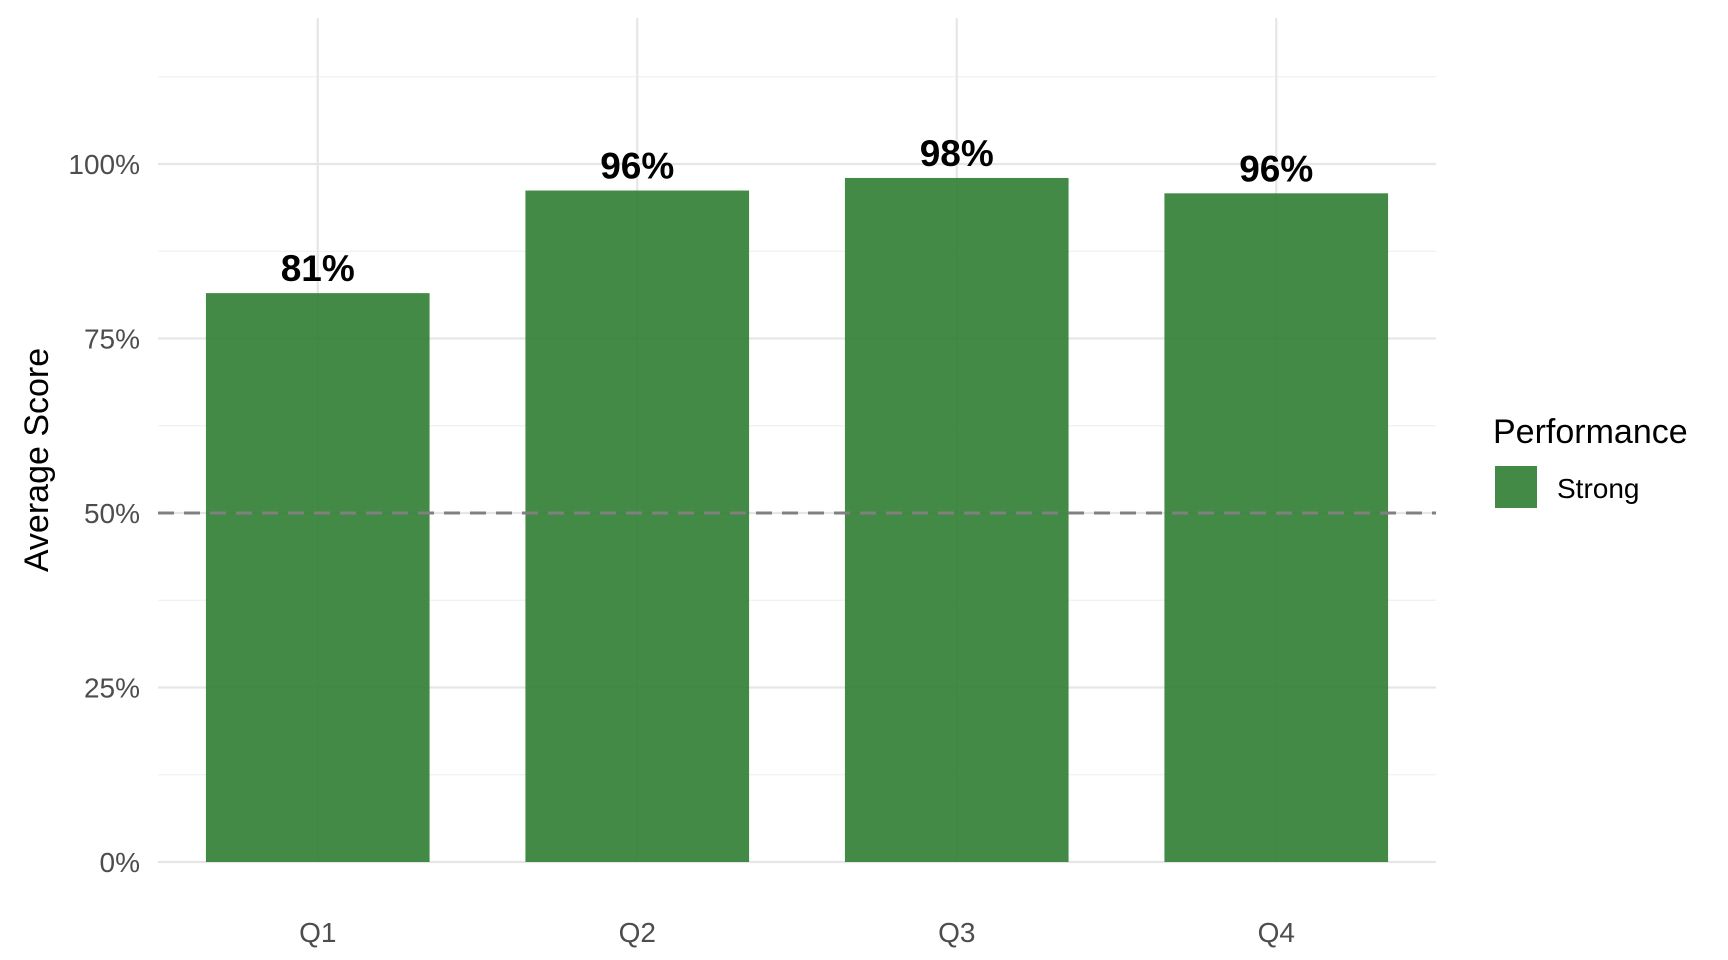 The image size is (1728, 960). What do you see at coordinates (317, 577) in the screenshot?
I see `bar-q1` at bounding box center [317, 577].